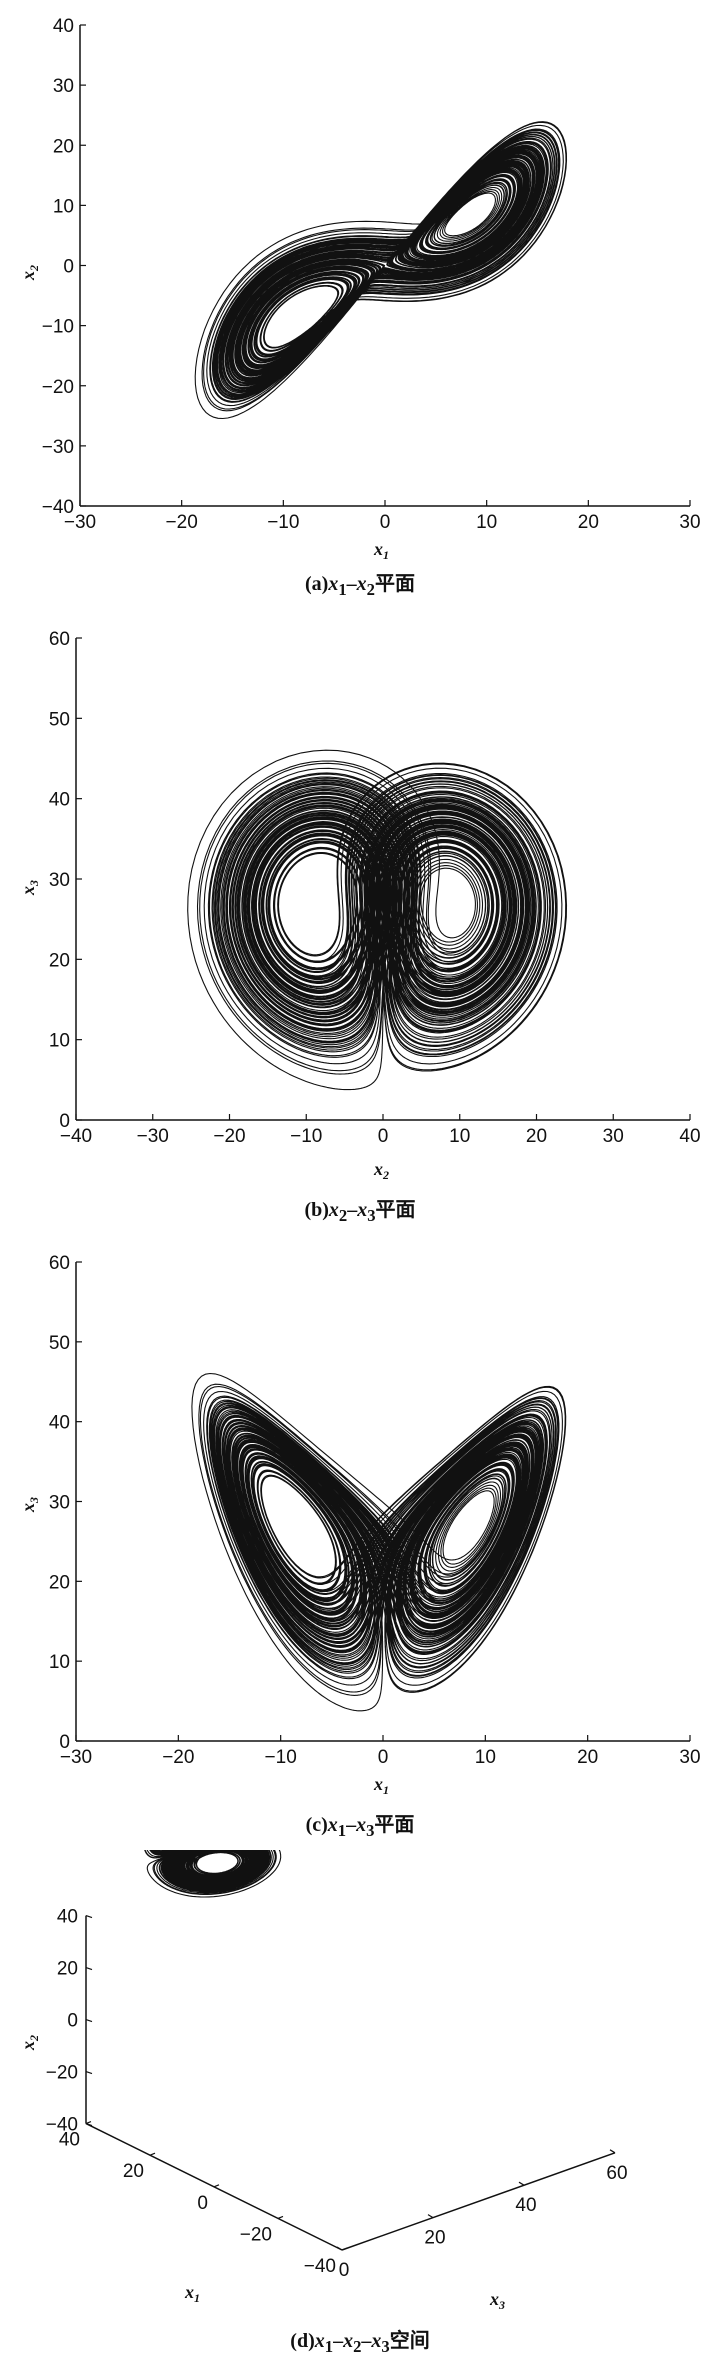  I want to click on x-tick-label: 40, so click(689, 1136).